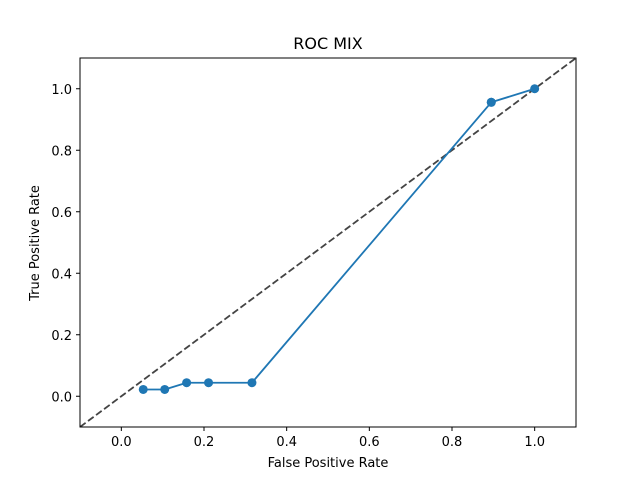  What do you see at coordinates (61, 397) in the screenshot?
I see `y-tick-label: 0.0` at bounding box center [61, 397].